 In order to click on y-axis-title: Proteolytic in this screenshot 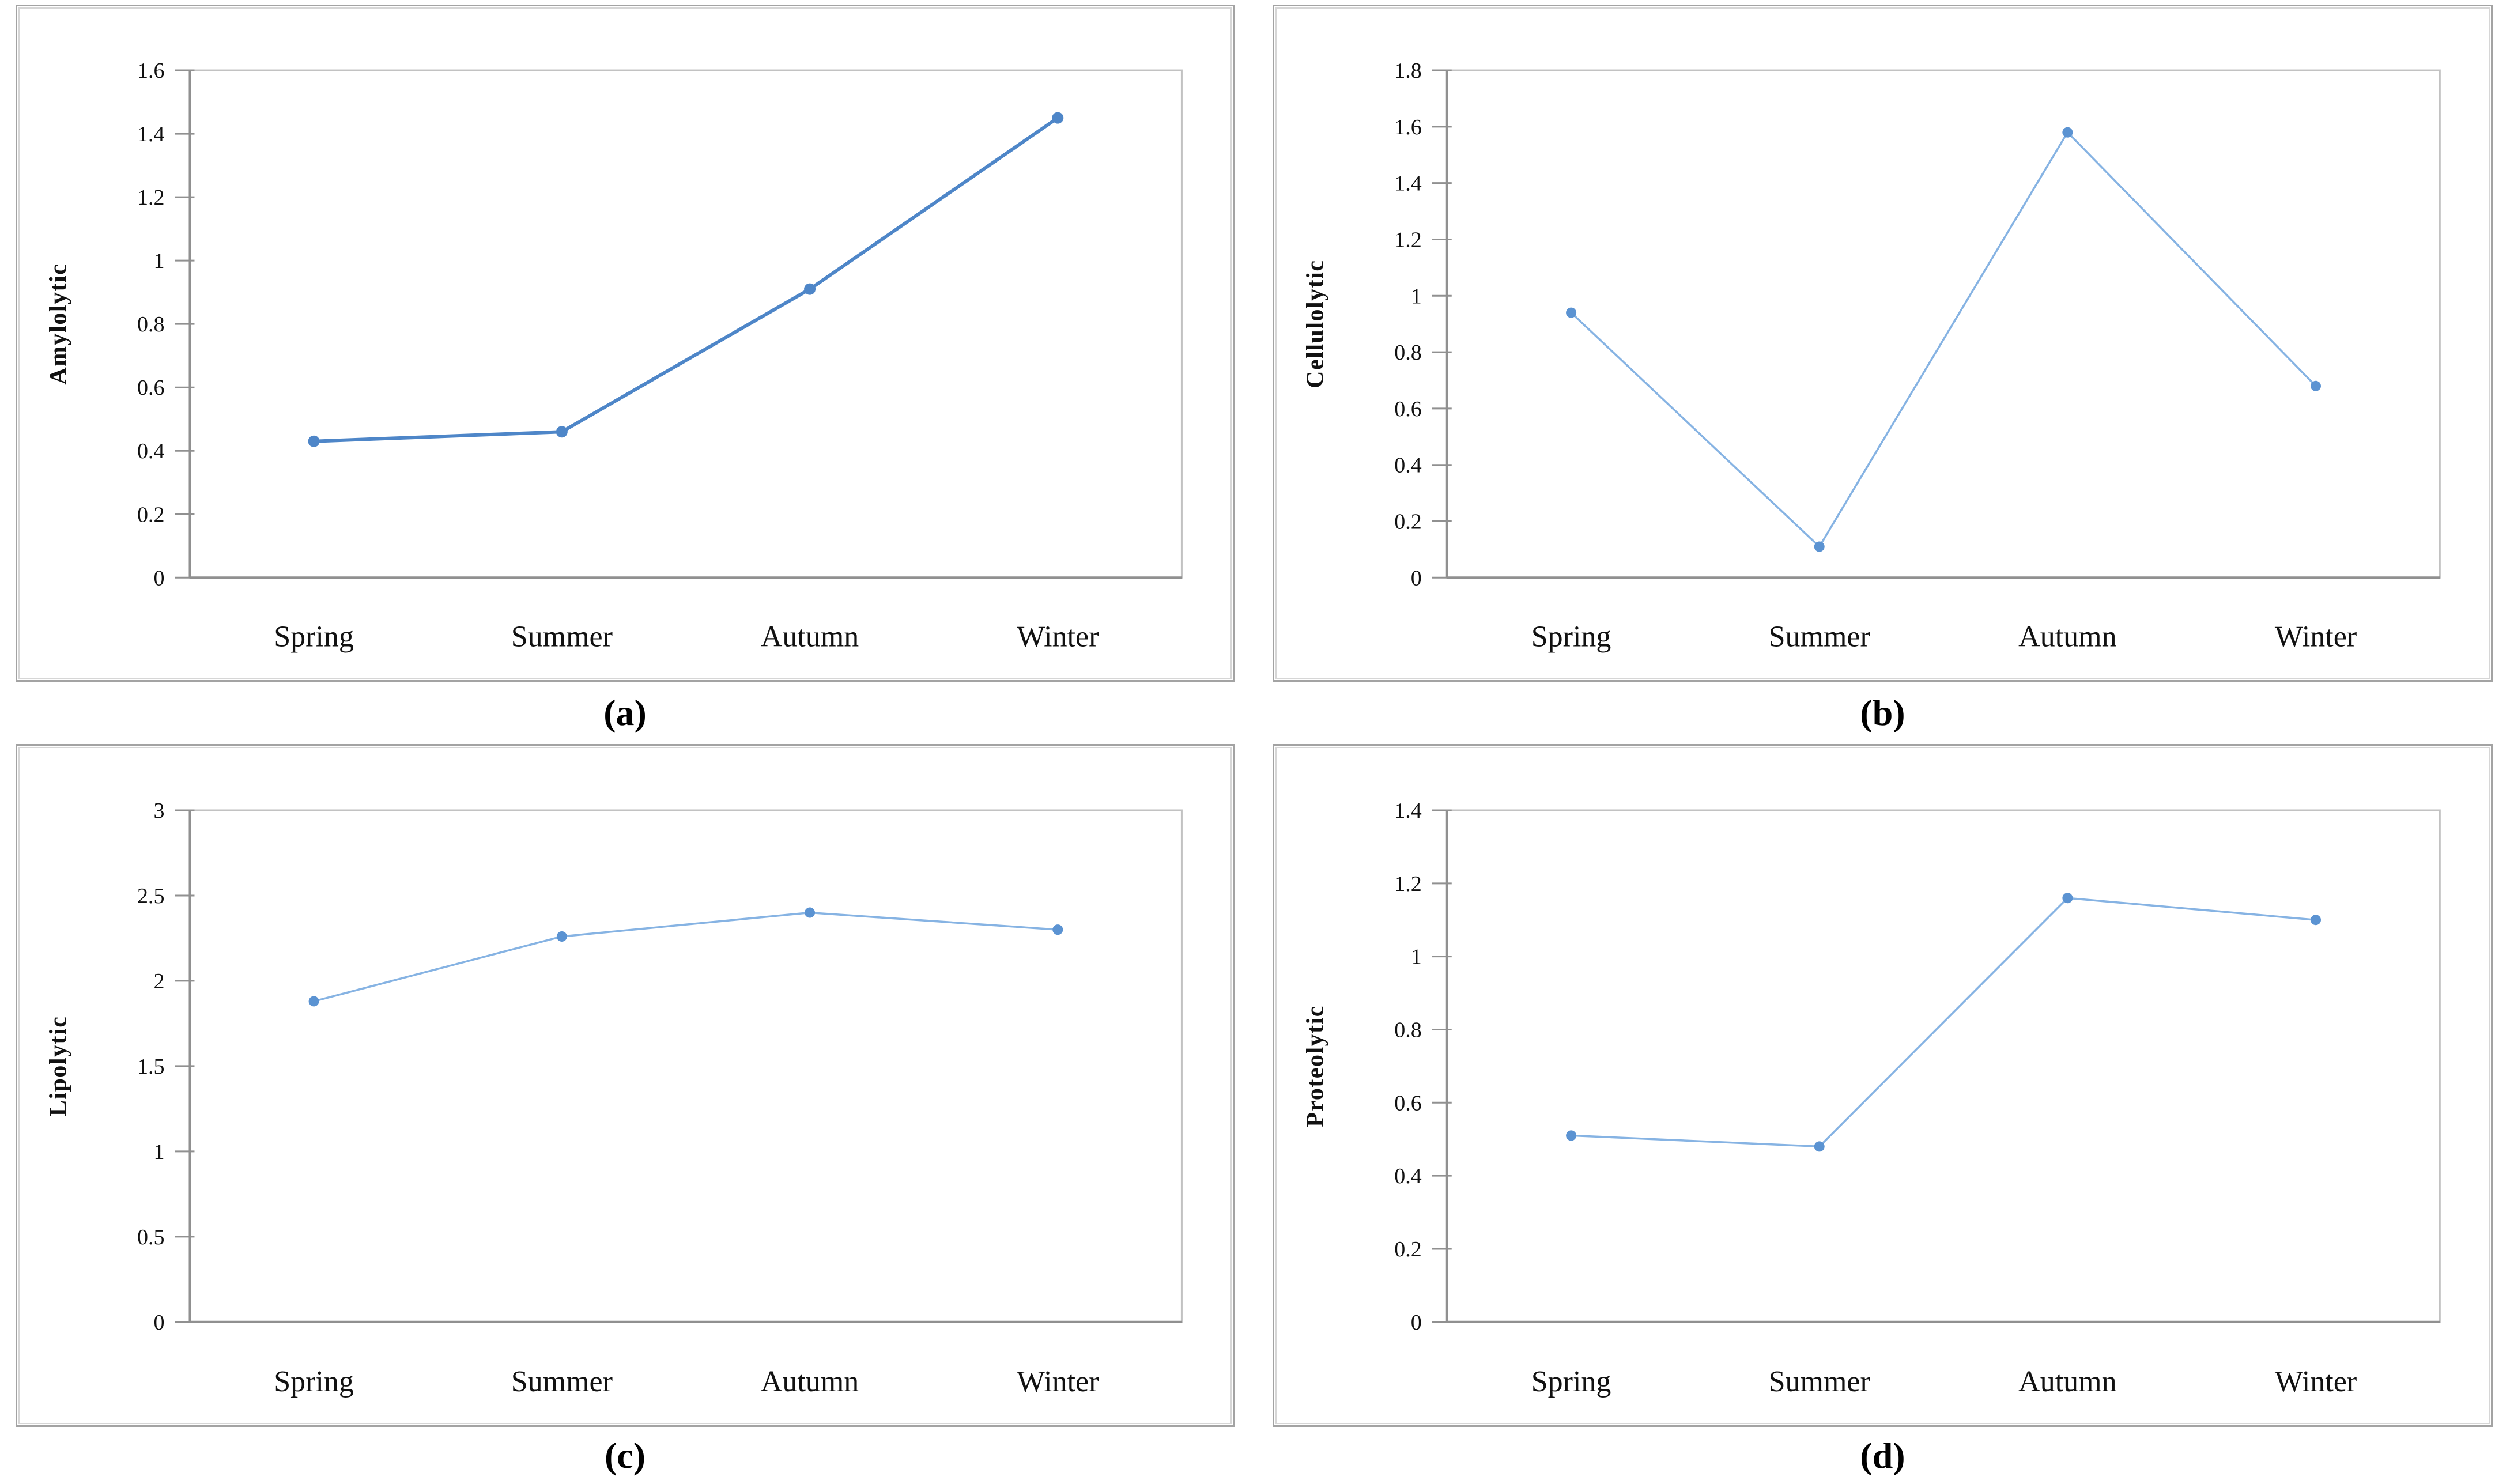, I will do `click(1315, 1066)`.